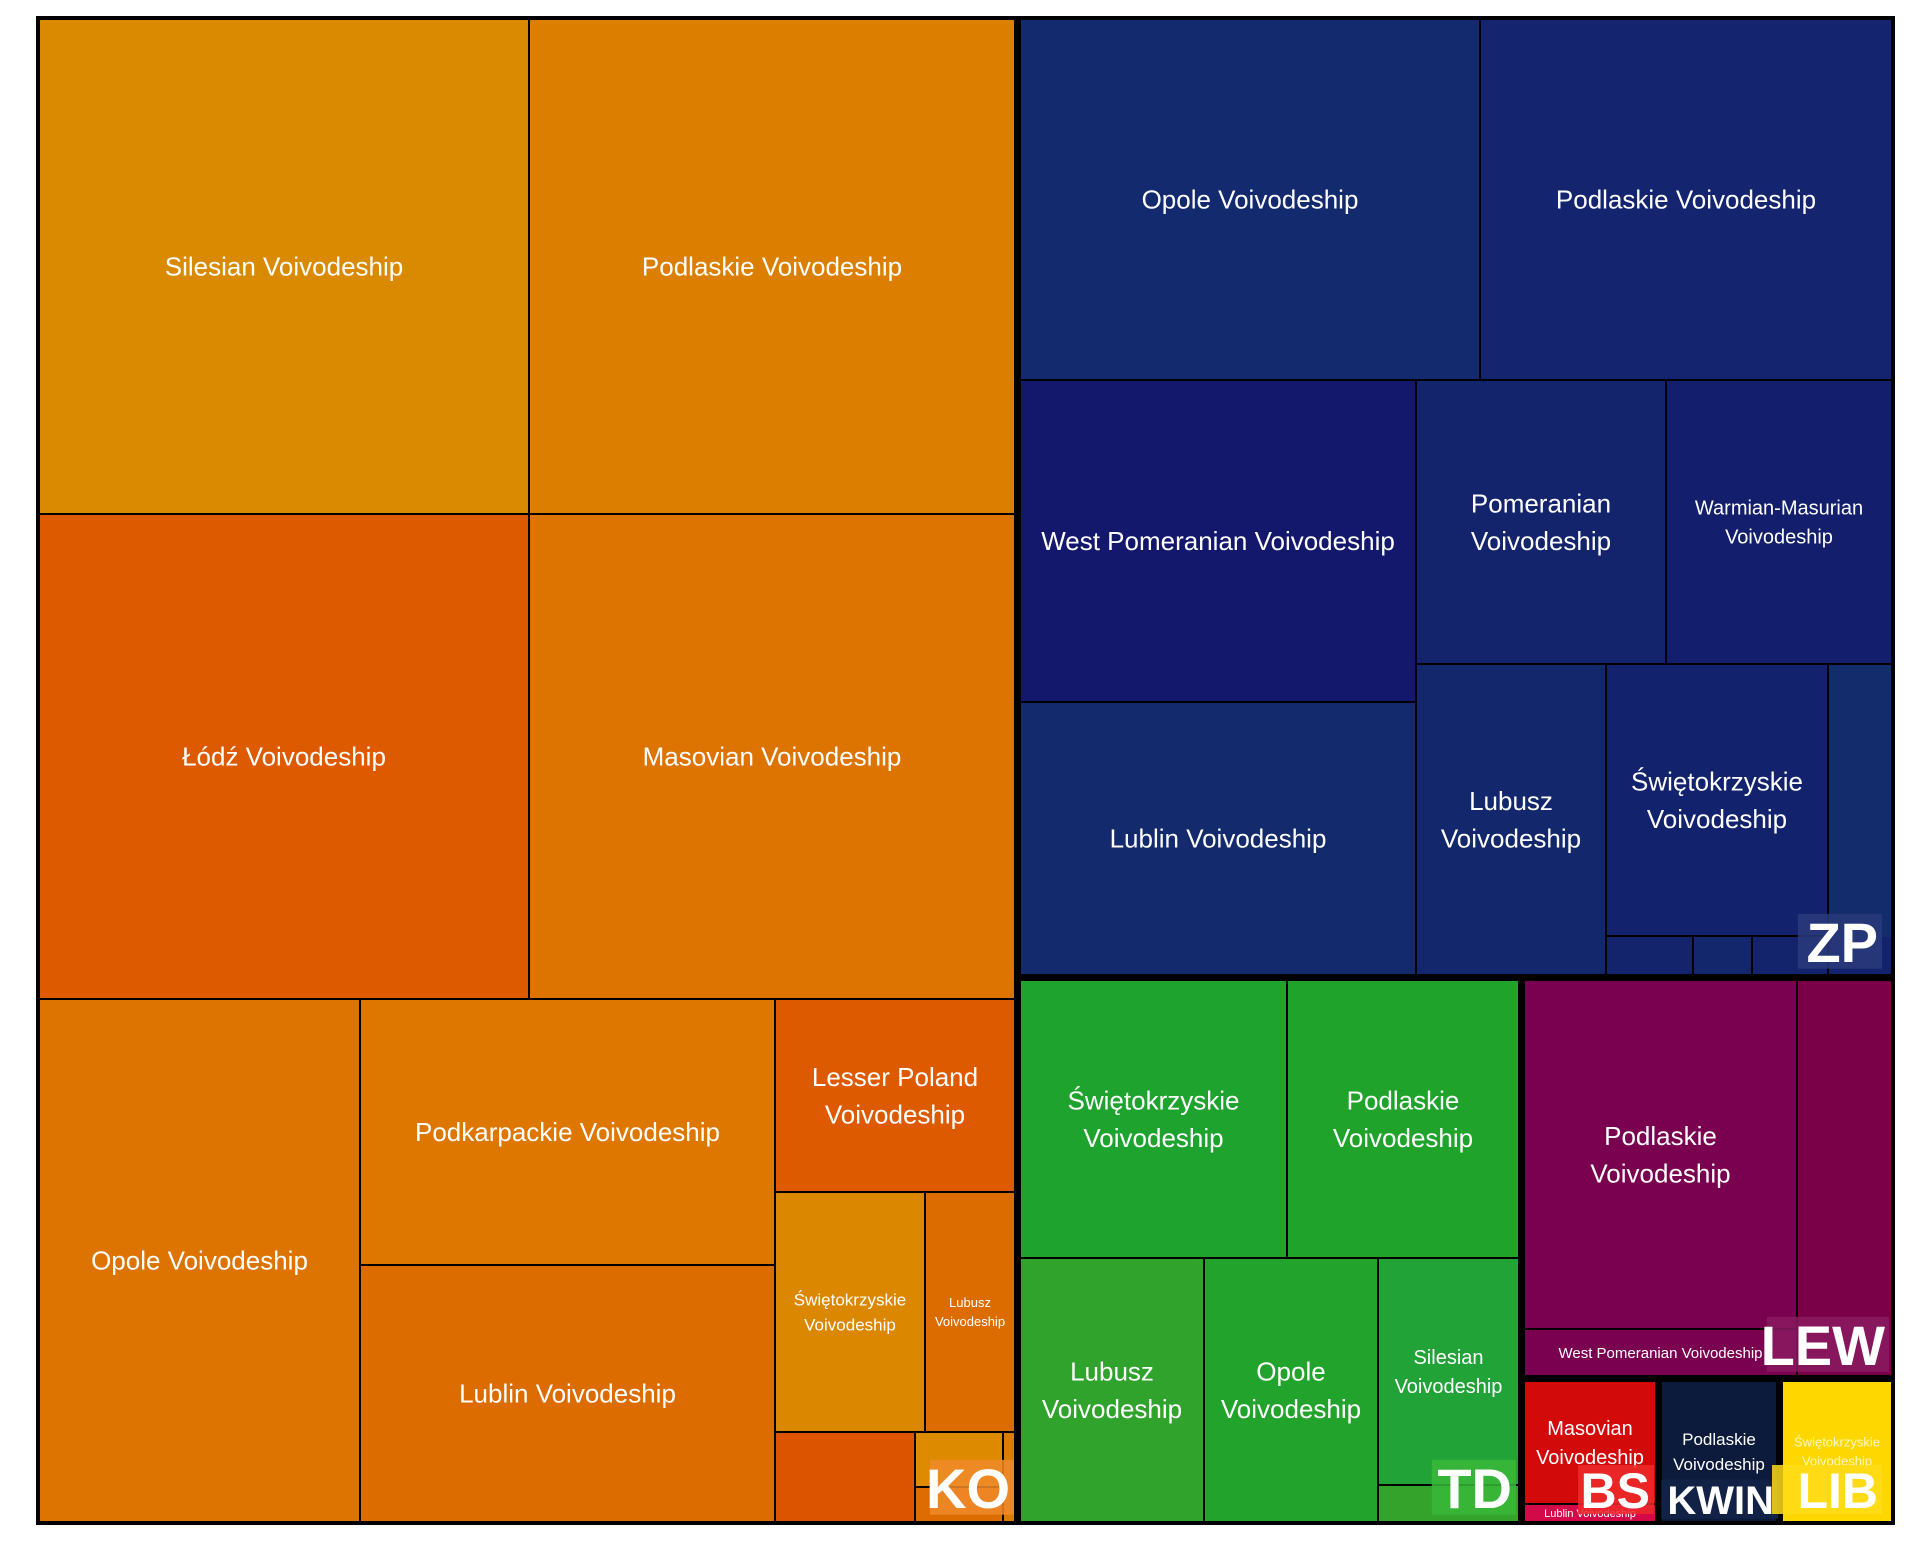 Image resolution: width=1920 pixels, height=1541 pixels. I want to click on tile-label-zp-swietokrzyskie-voivodeship: Świętokrzyskie Voivodeship, so click(1717, 800).